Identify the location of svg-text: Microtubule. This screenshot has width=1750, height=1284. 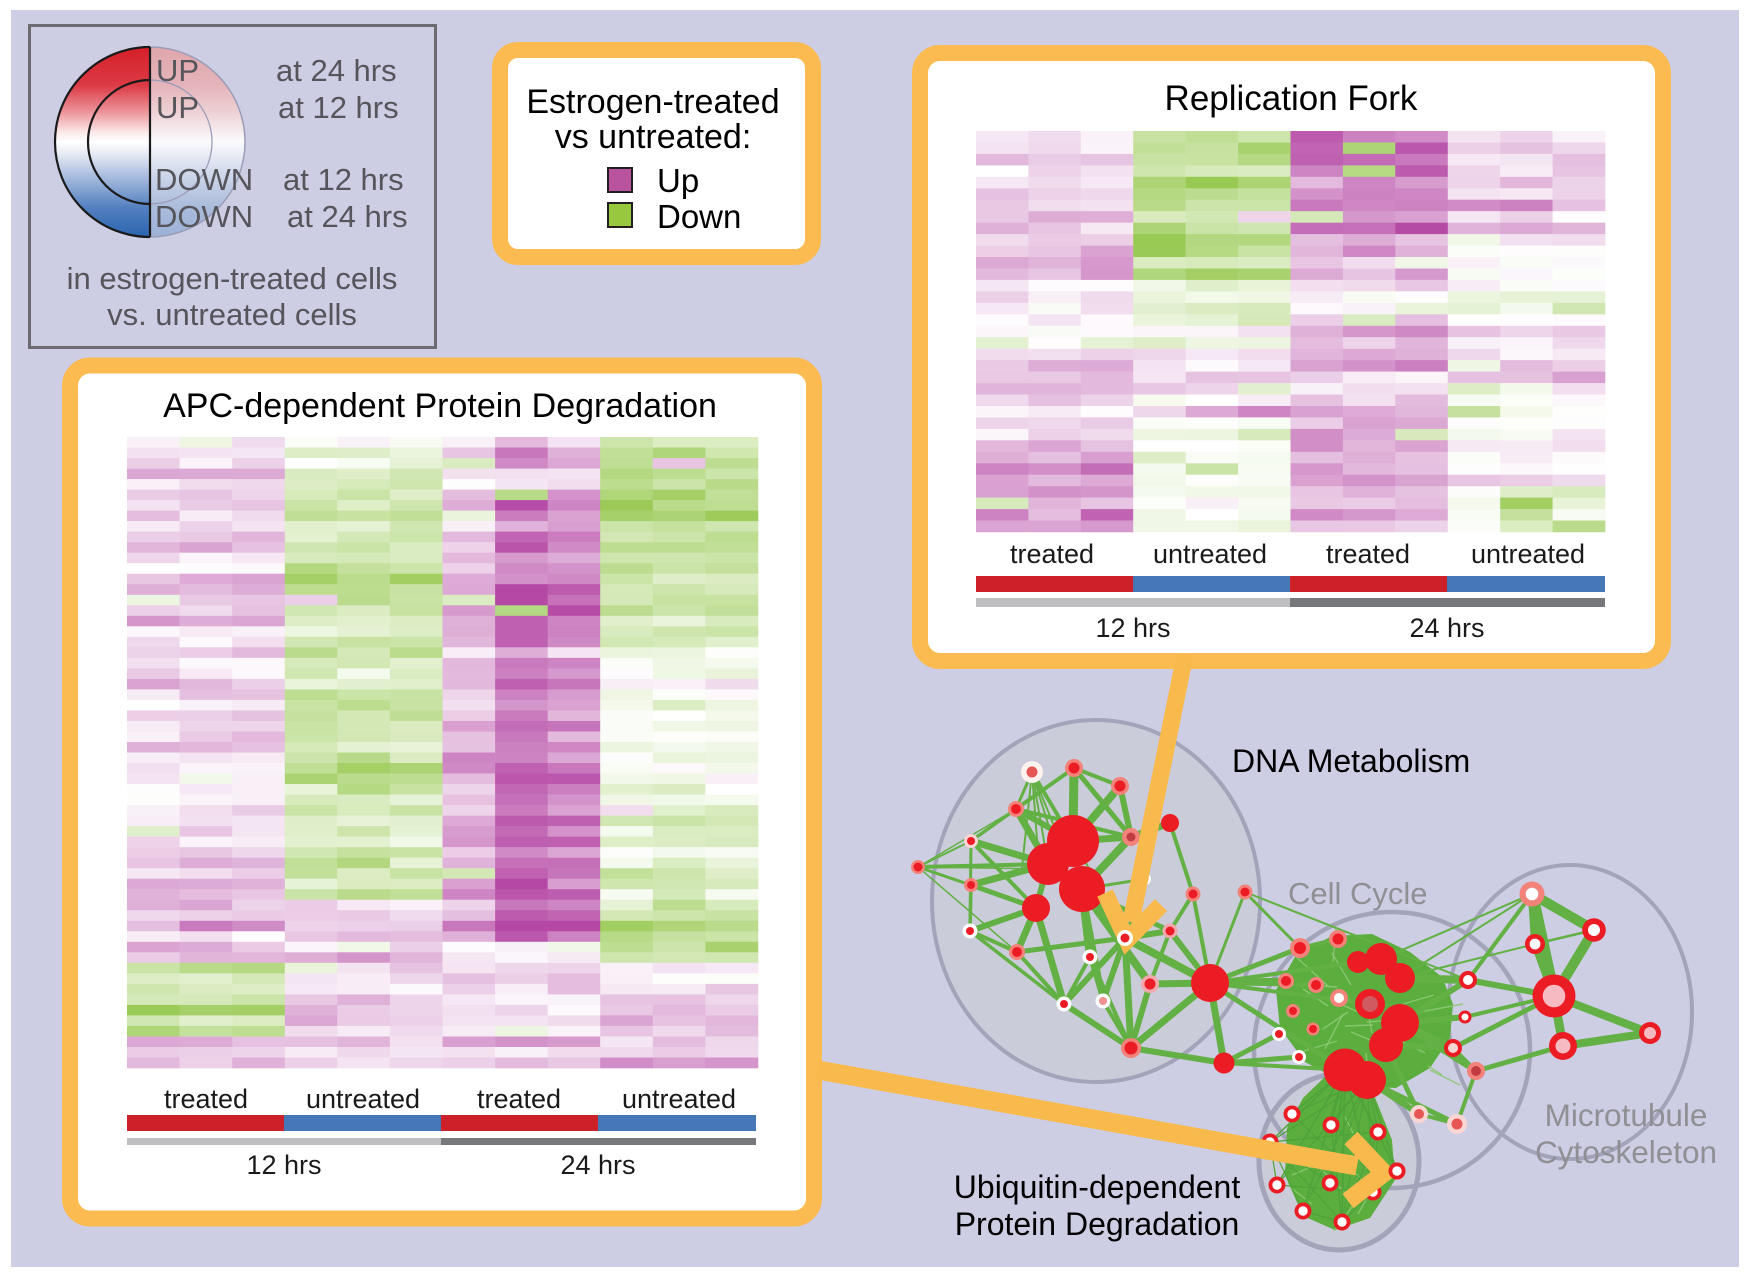
(1626, 1115).